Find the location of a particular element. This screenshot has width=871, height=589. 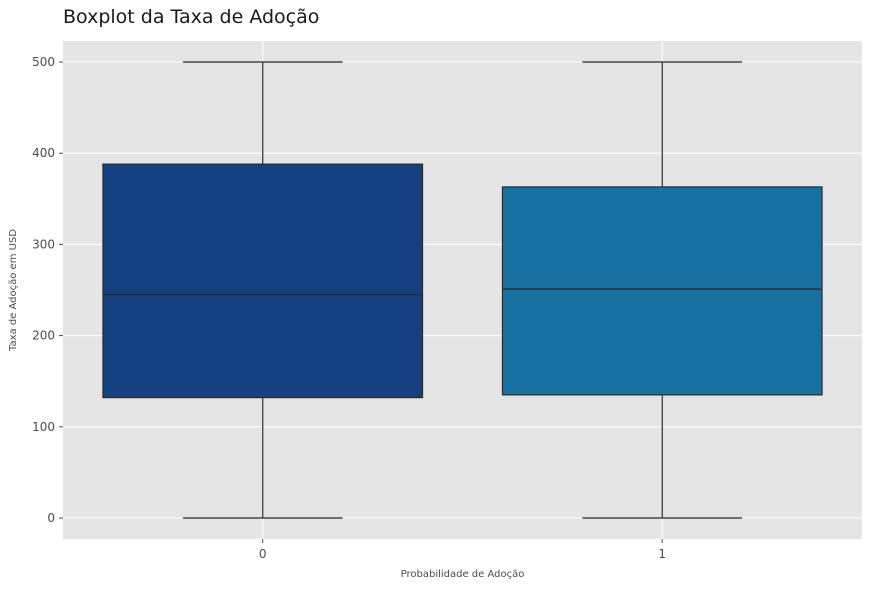

y-tick-label: 400 is located at coordinates (43, 153).